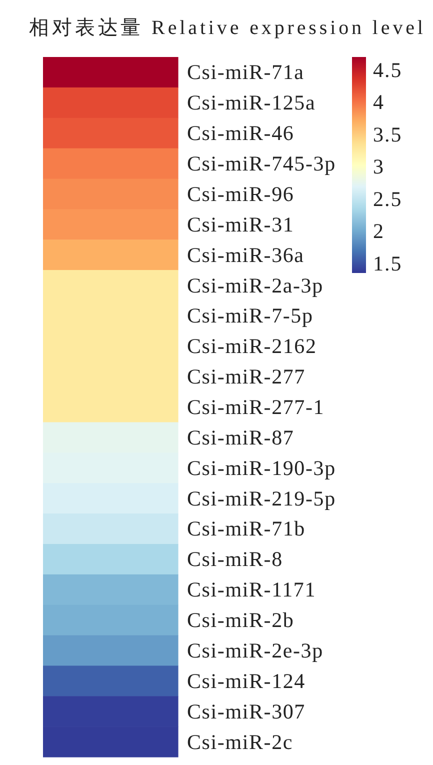 This screenshot has height=765, width=433. Describe the element at coordinates (245, 254) in the screenshot. I see `row-label: Csi-miR-36a` at that location.